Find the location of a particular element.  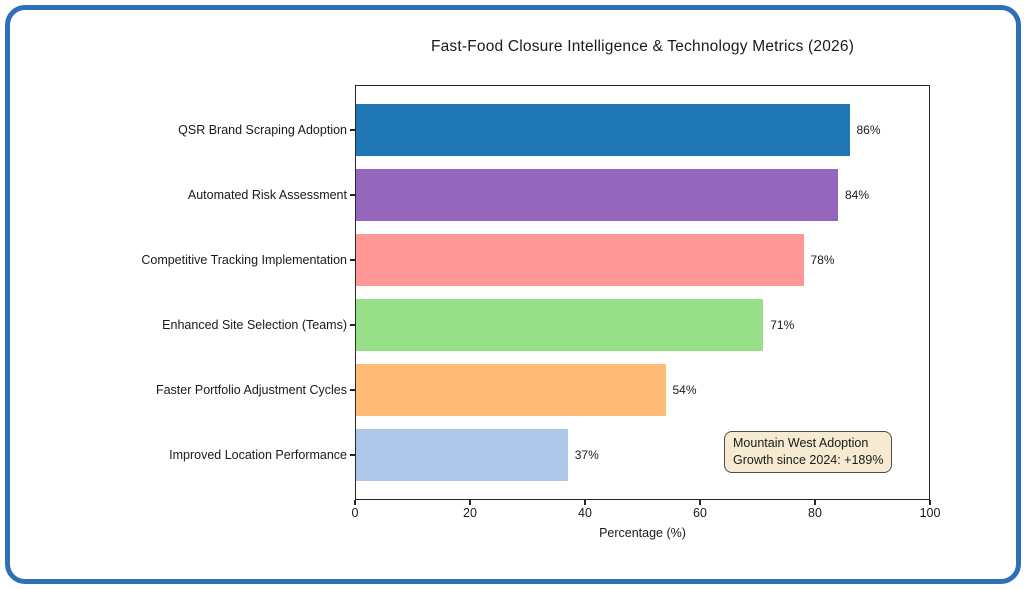

annotation-line-2: Growth since 2024: +189% is located at coordinates (808, 459).